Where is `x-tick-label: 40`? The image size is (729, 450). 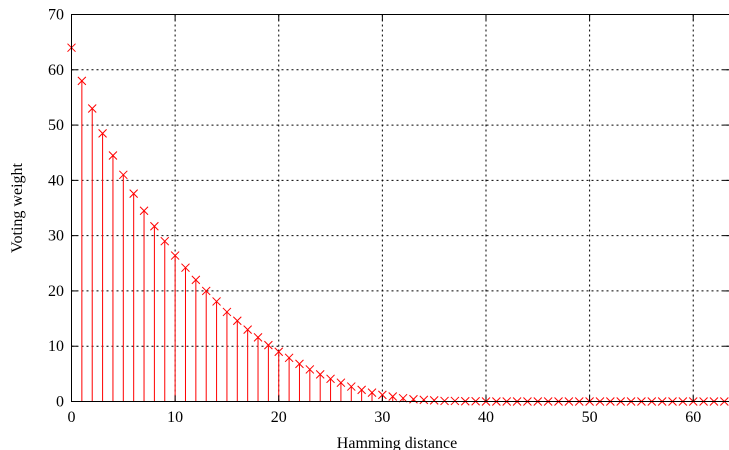
x-tick-label: 40 is located at coordinates (486, 417).